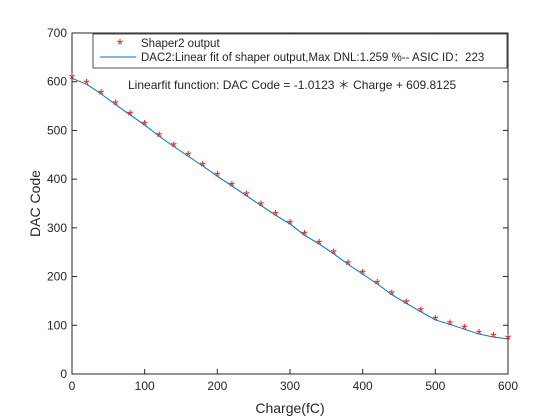  I want to click on x-tick-label: 600, so click(508, 386).